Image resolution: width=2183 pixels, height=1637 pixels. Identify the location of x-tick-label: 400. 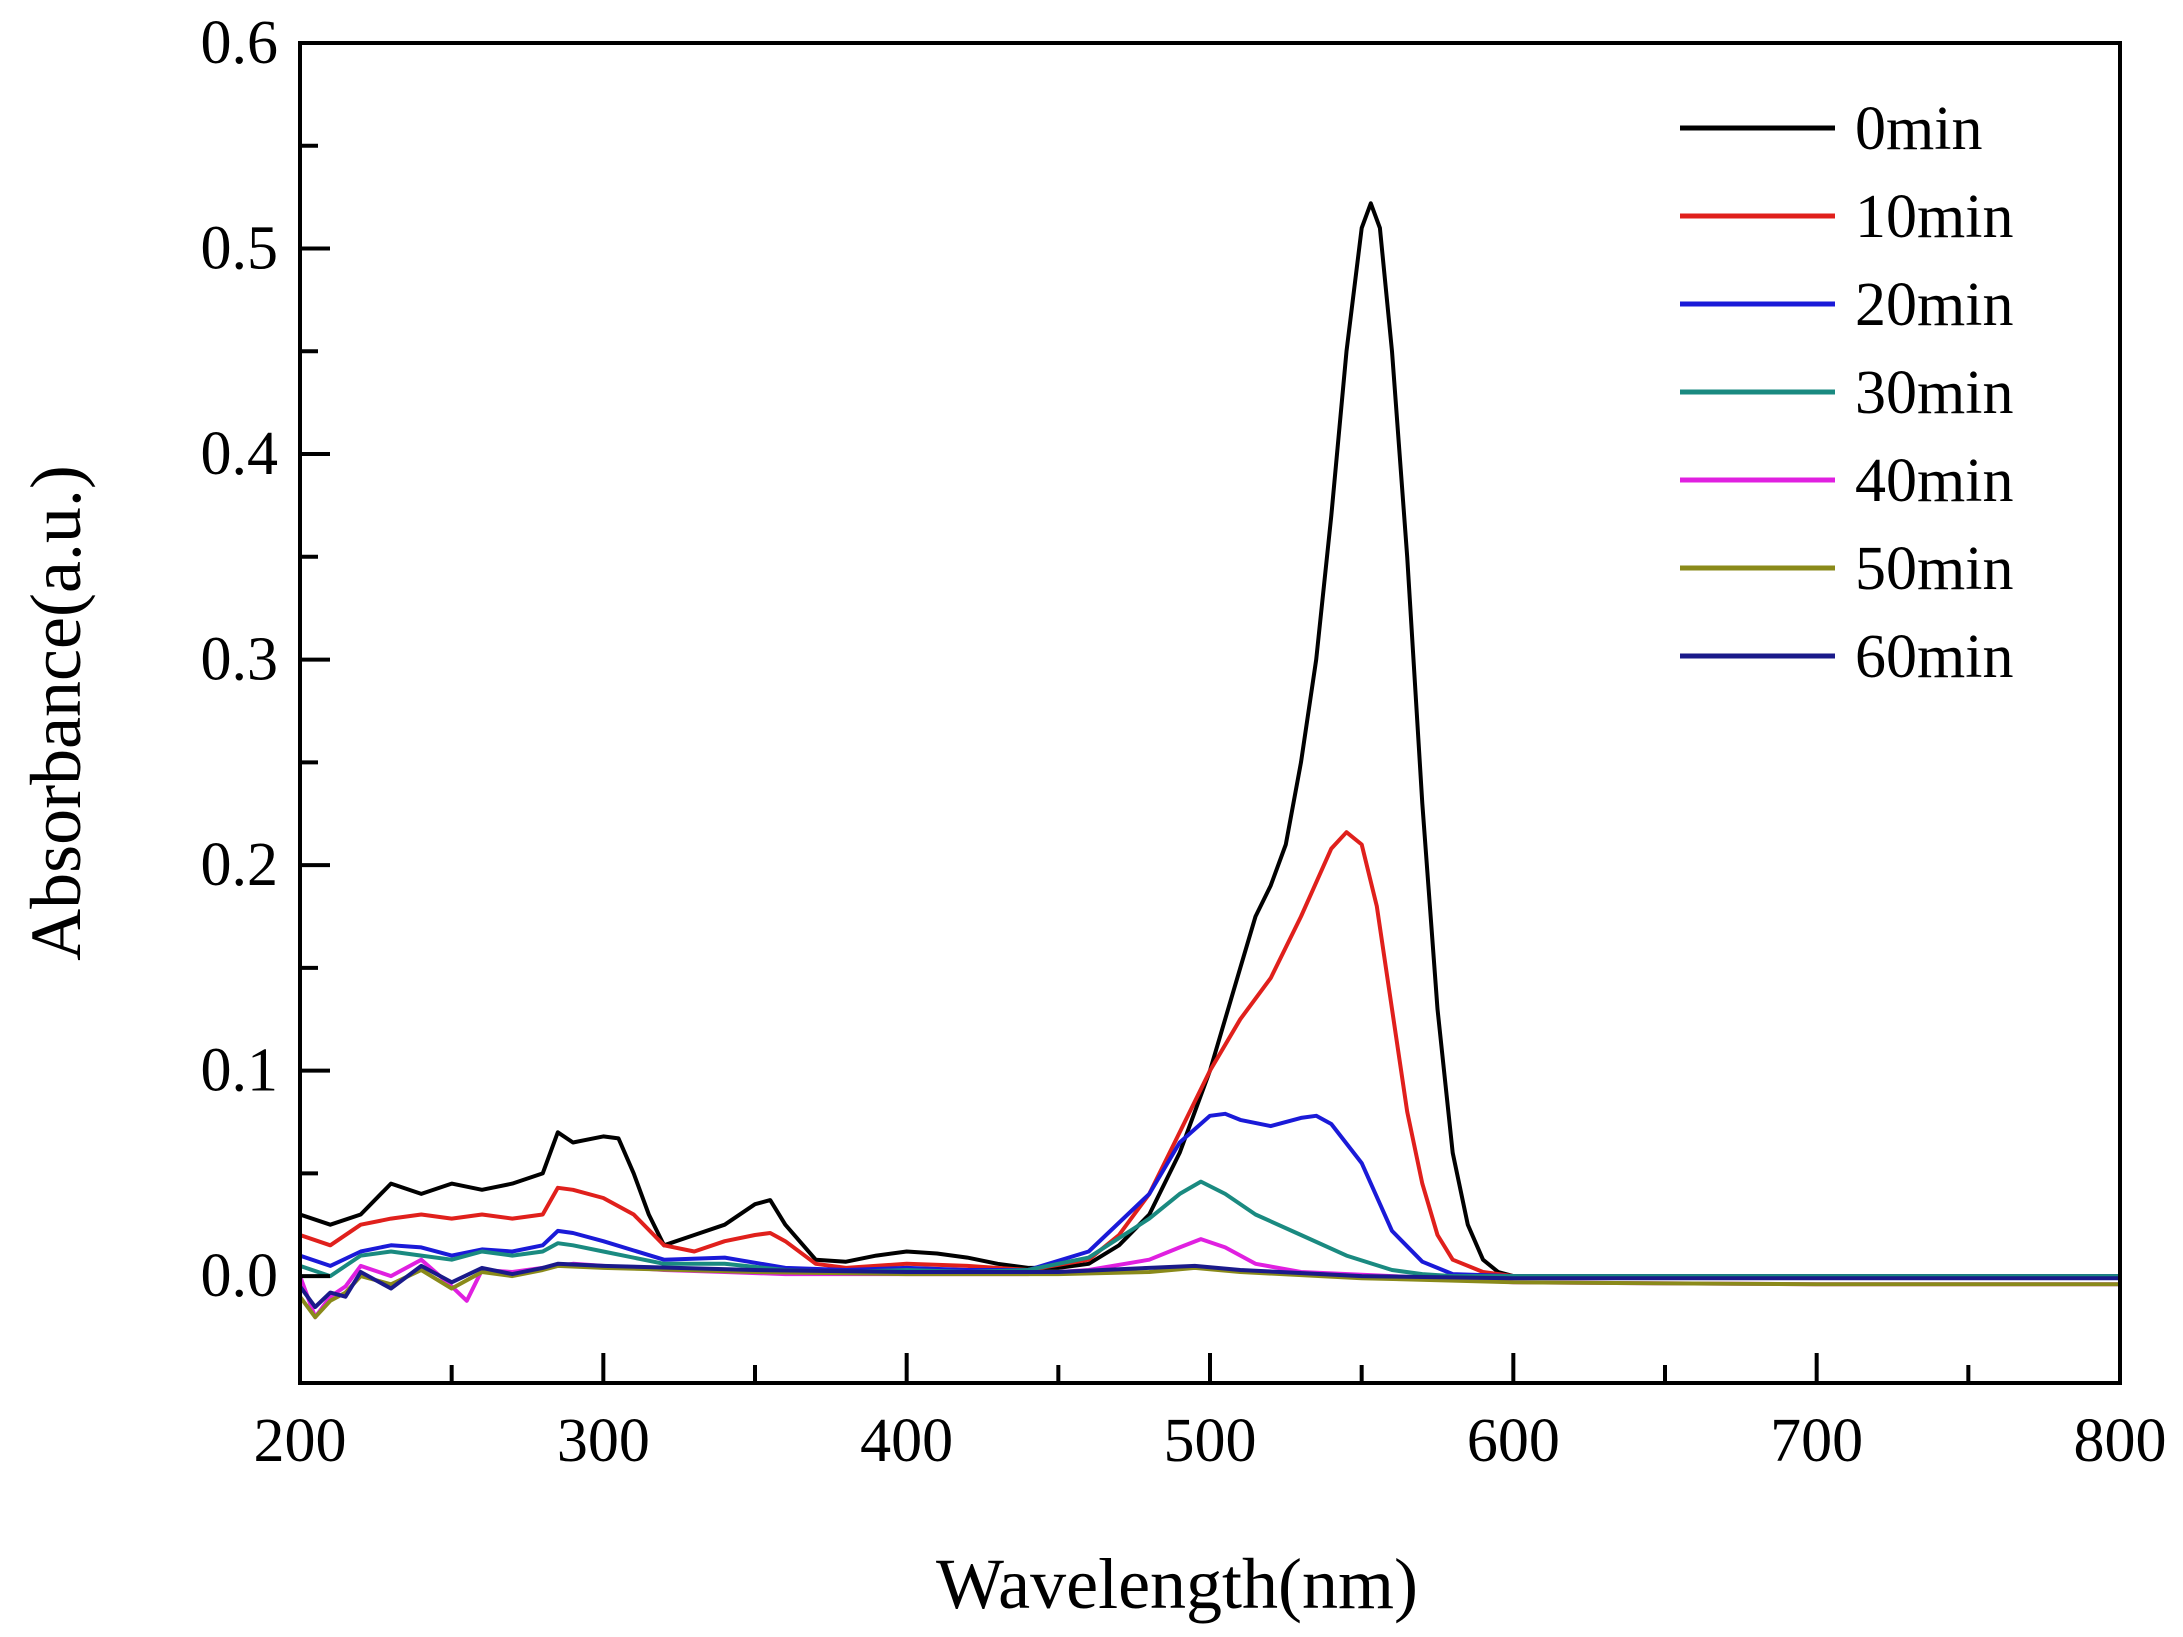
(906, 1441).